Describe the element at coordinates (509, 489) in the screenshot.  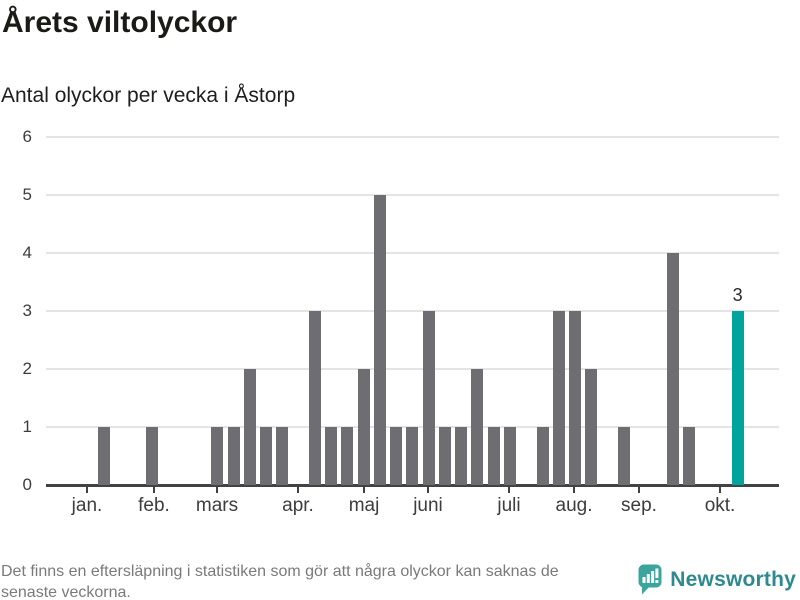
I see `x-tick-juli` at that location.